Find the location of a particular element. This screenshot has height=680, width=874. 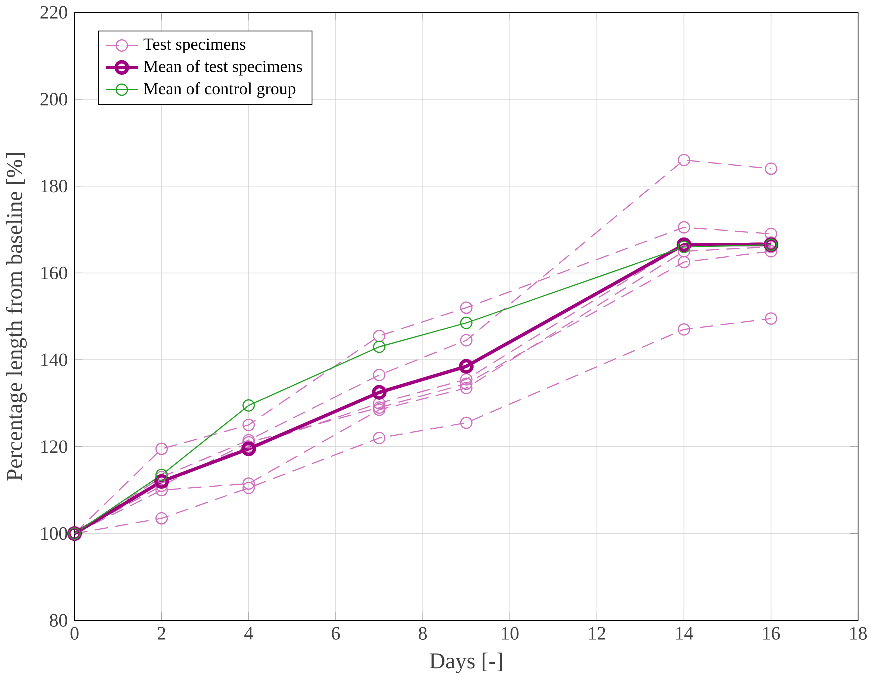

y-tick-label: 140 is located at coordinates (55, 360).